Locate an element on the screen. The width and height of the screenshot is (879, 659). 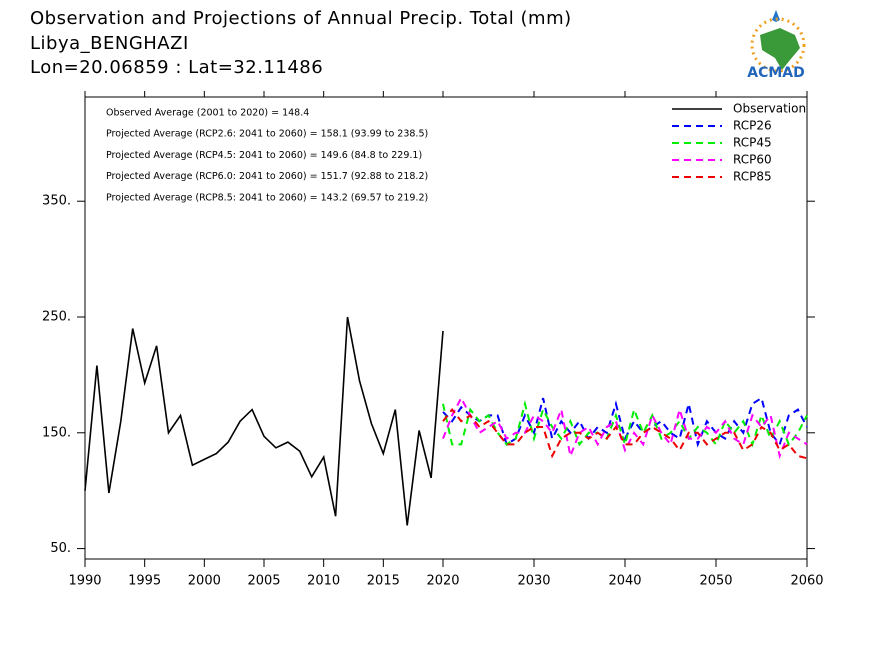
x-tick-label: 2040 is located at coordinates (624, 581).